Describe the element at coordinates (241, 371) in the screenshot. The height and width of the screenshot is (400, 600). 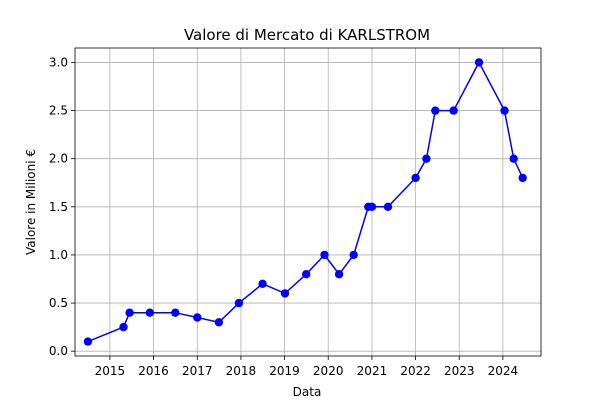
I see `x-tick-label: 2018` at that location.